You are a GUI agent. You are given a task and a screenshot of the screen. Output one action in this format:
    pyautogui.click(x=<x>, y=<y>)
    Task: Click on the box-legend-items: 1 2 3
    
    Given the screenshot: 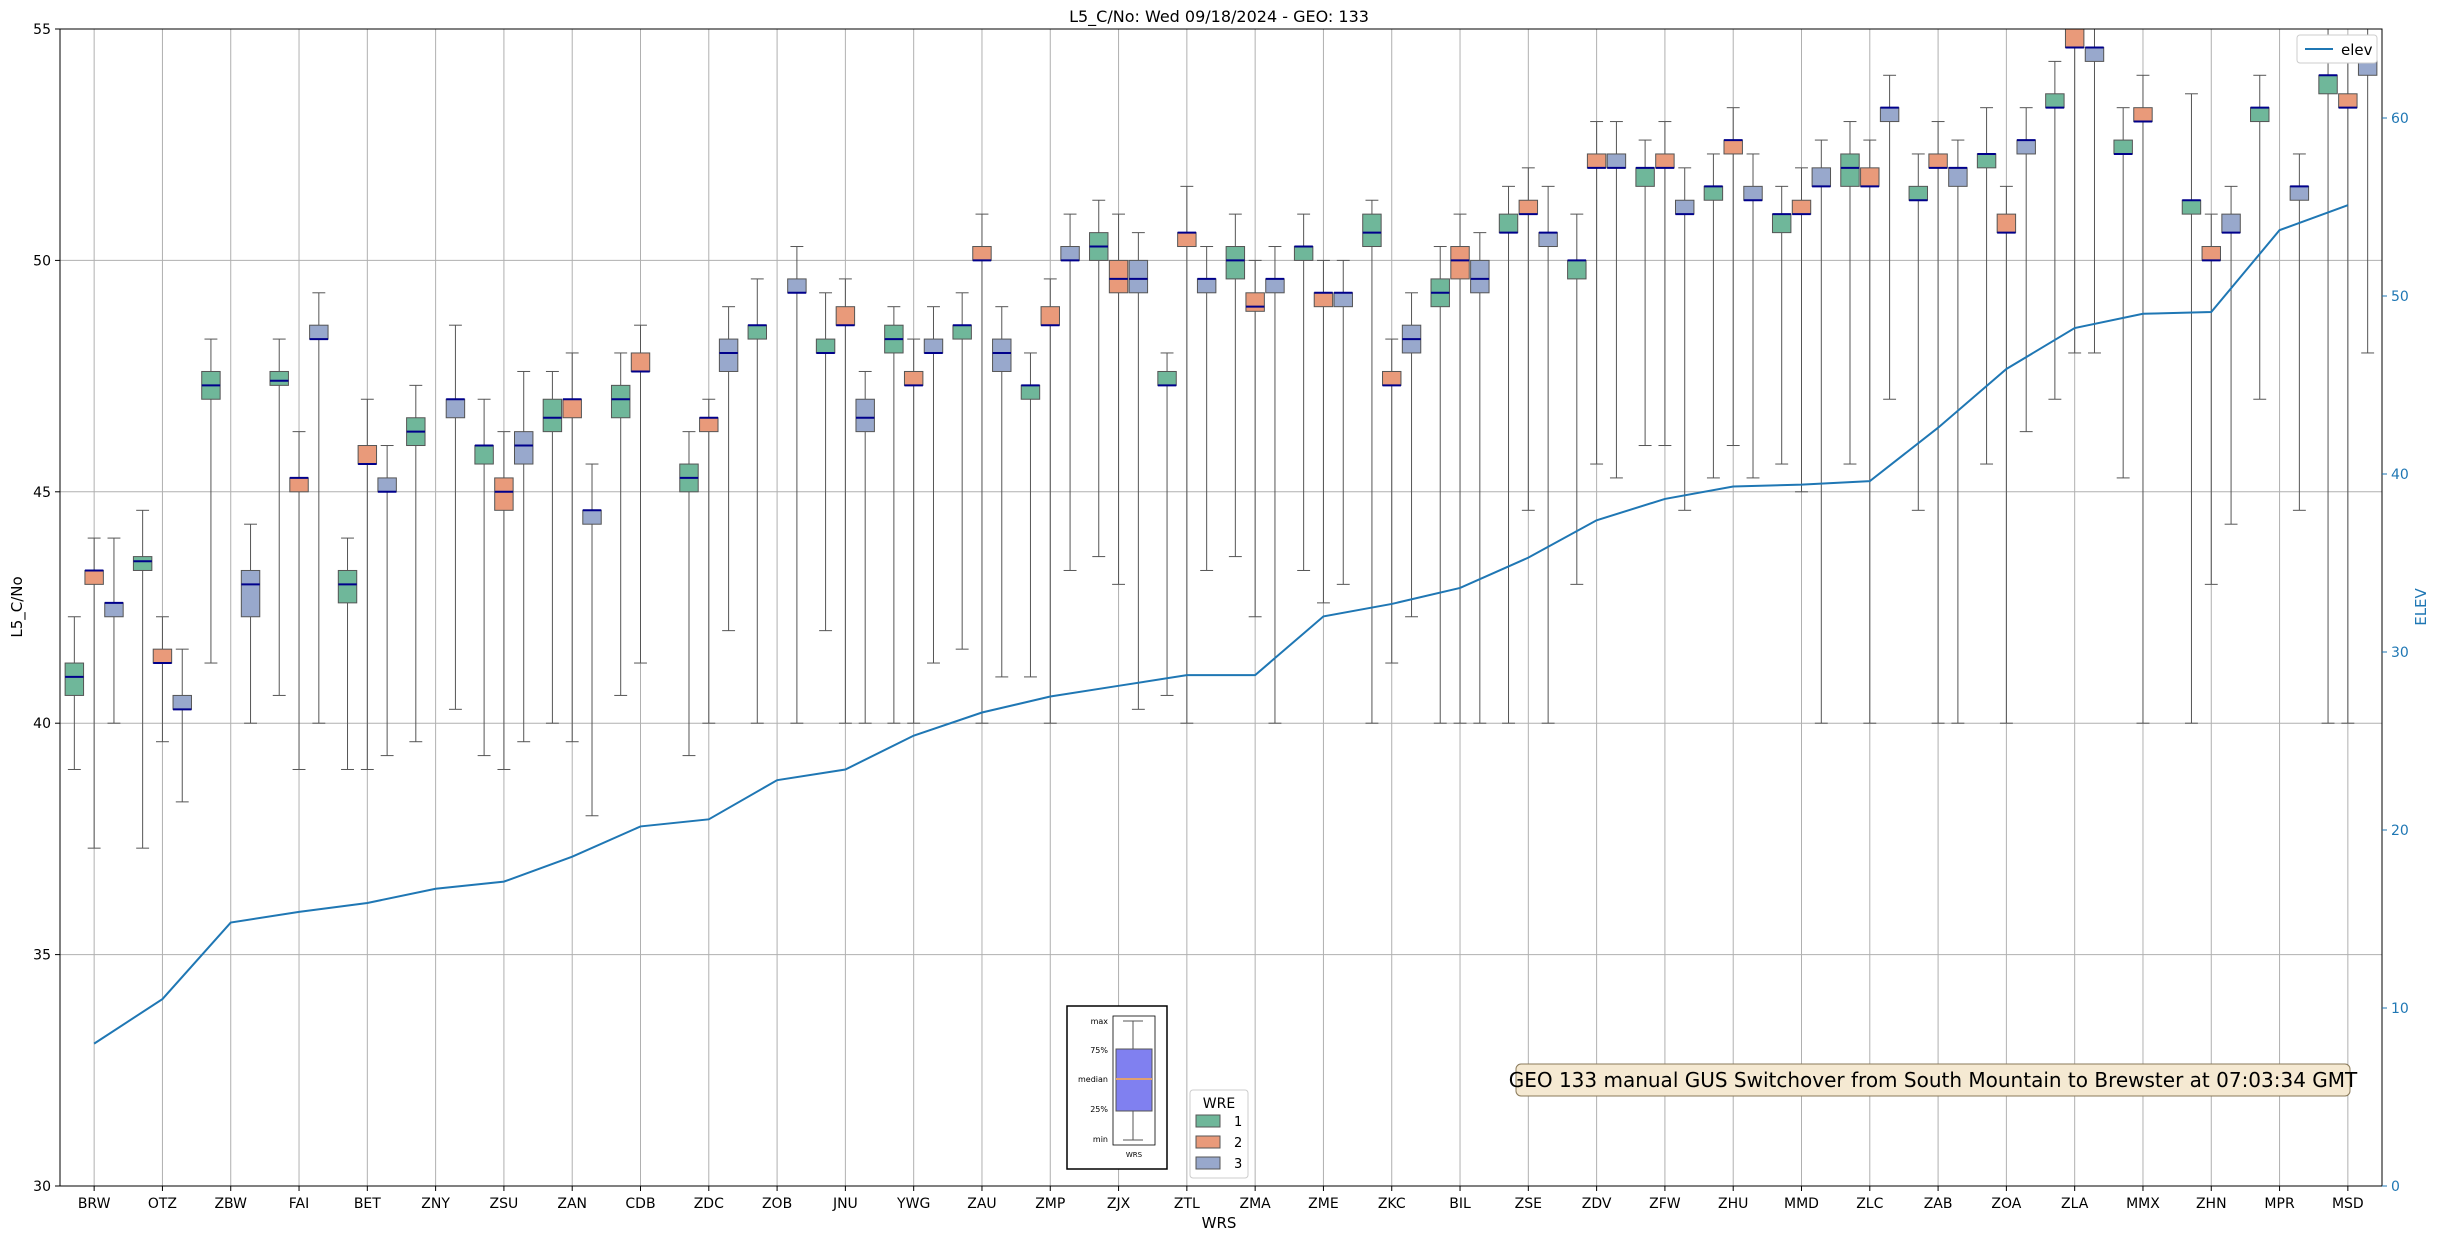 What is the action you would take?
    pyautogui.click(x=1218, y=1143)
    